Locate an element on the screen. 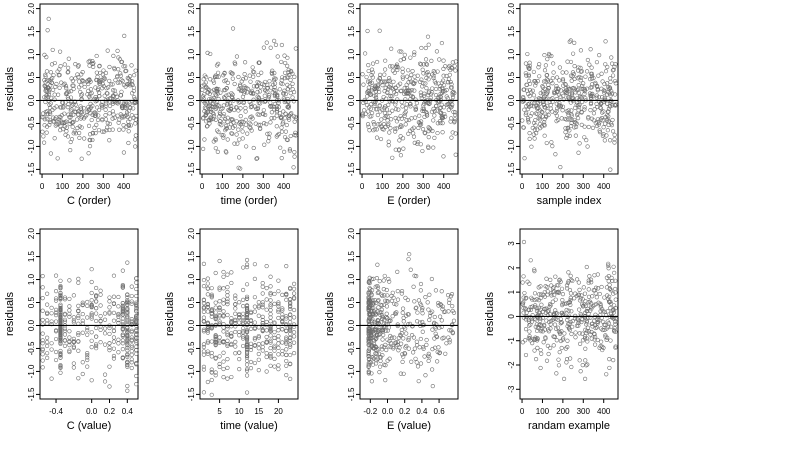 The image size is (800, 450). x-tick-label: 200 is located at coordinates (243, 186).